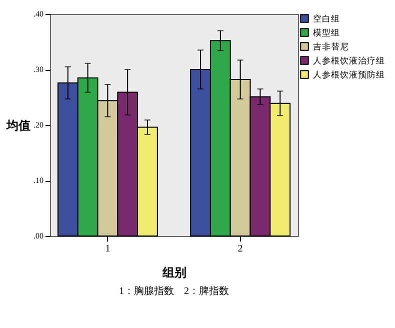 This screenshot has width=395, height=328. I want to click on y-tick-label: .30, so click(39, 69).